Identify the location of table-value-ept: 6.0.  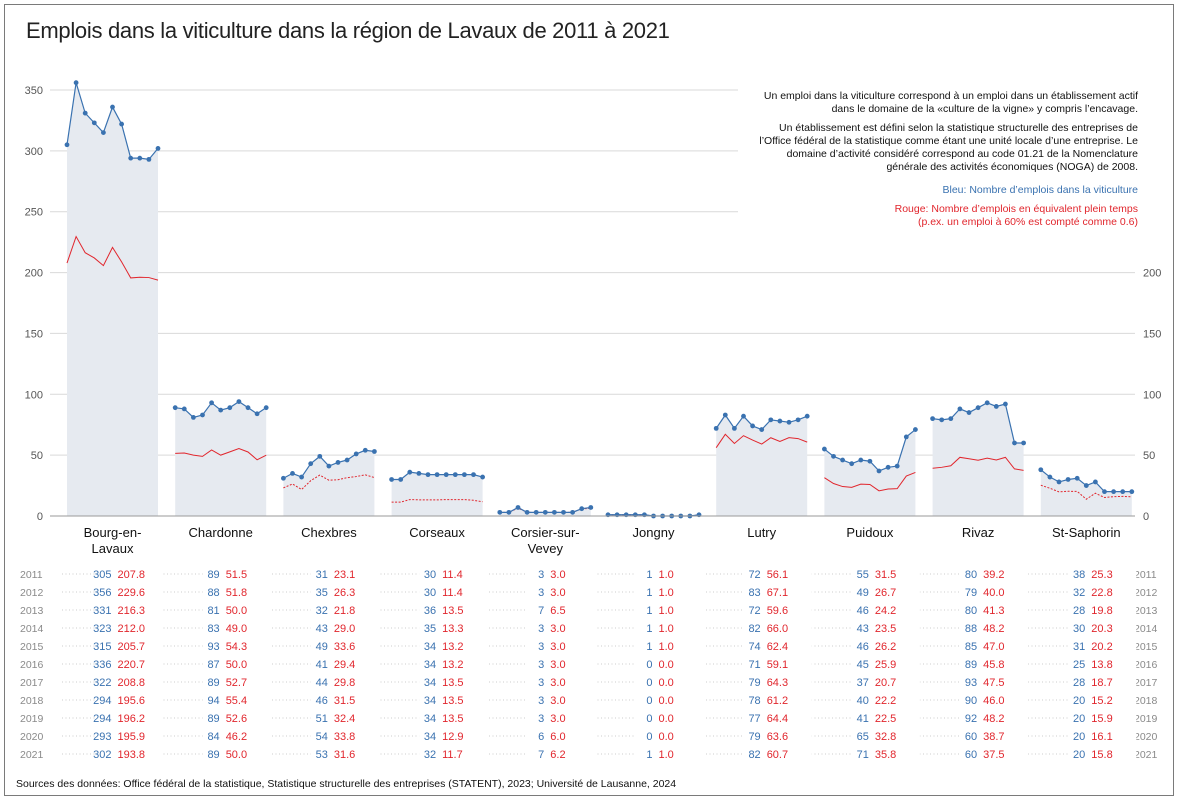
(557, 737).